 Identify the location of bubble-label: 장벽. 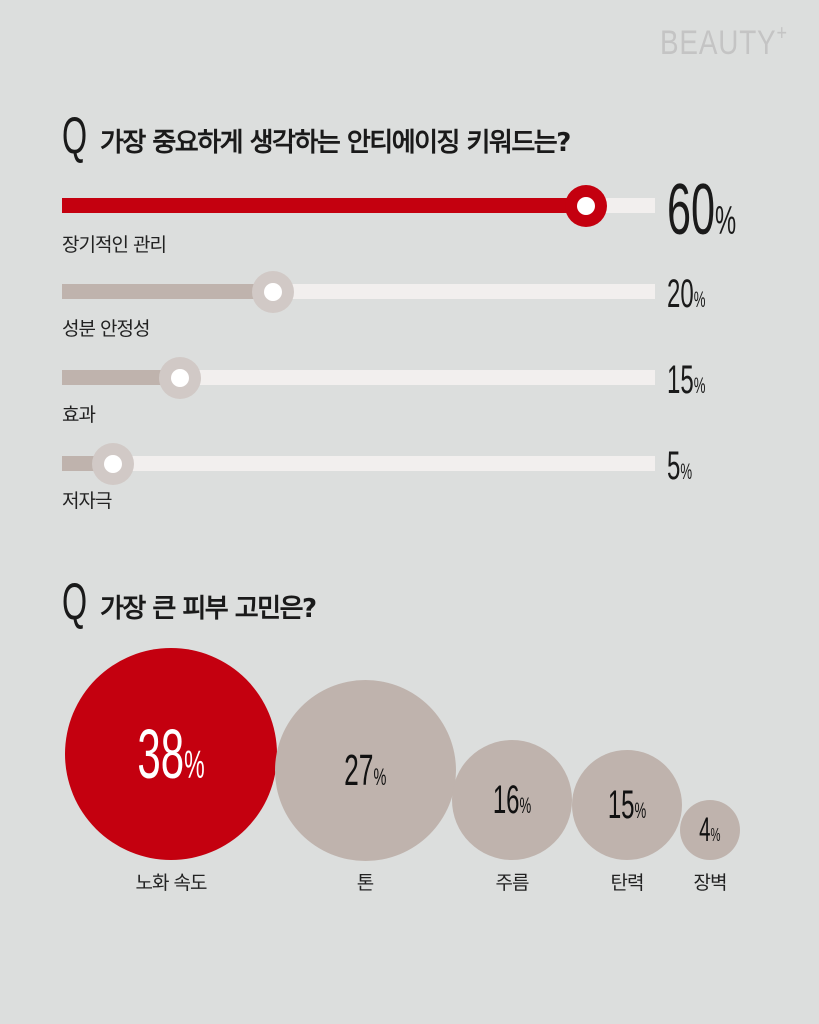
(710, 883).